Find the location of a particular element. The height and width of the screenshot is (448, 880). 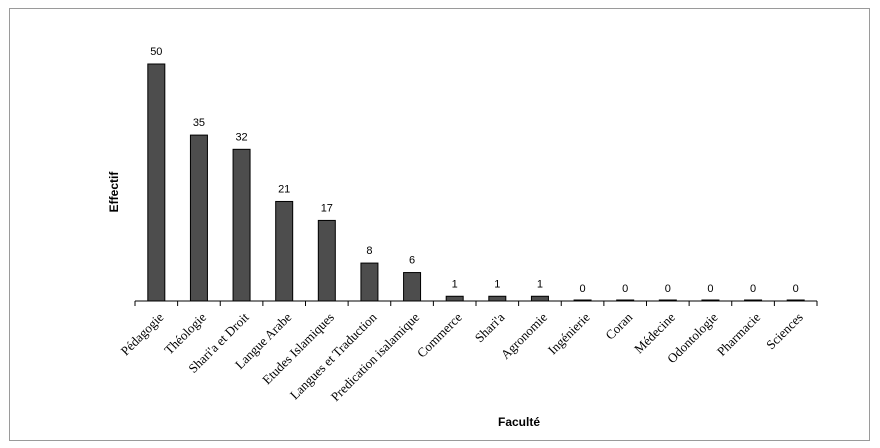

x-tick-label: Coran is located at coordinates (618, 325).